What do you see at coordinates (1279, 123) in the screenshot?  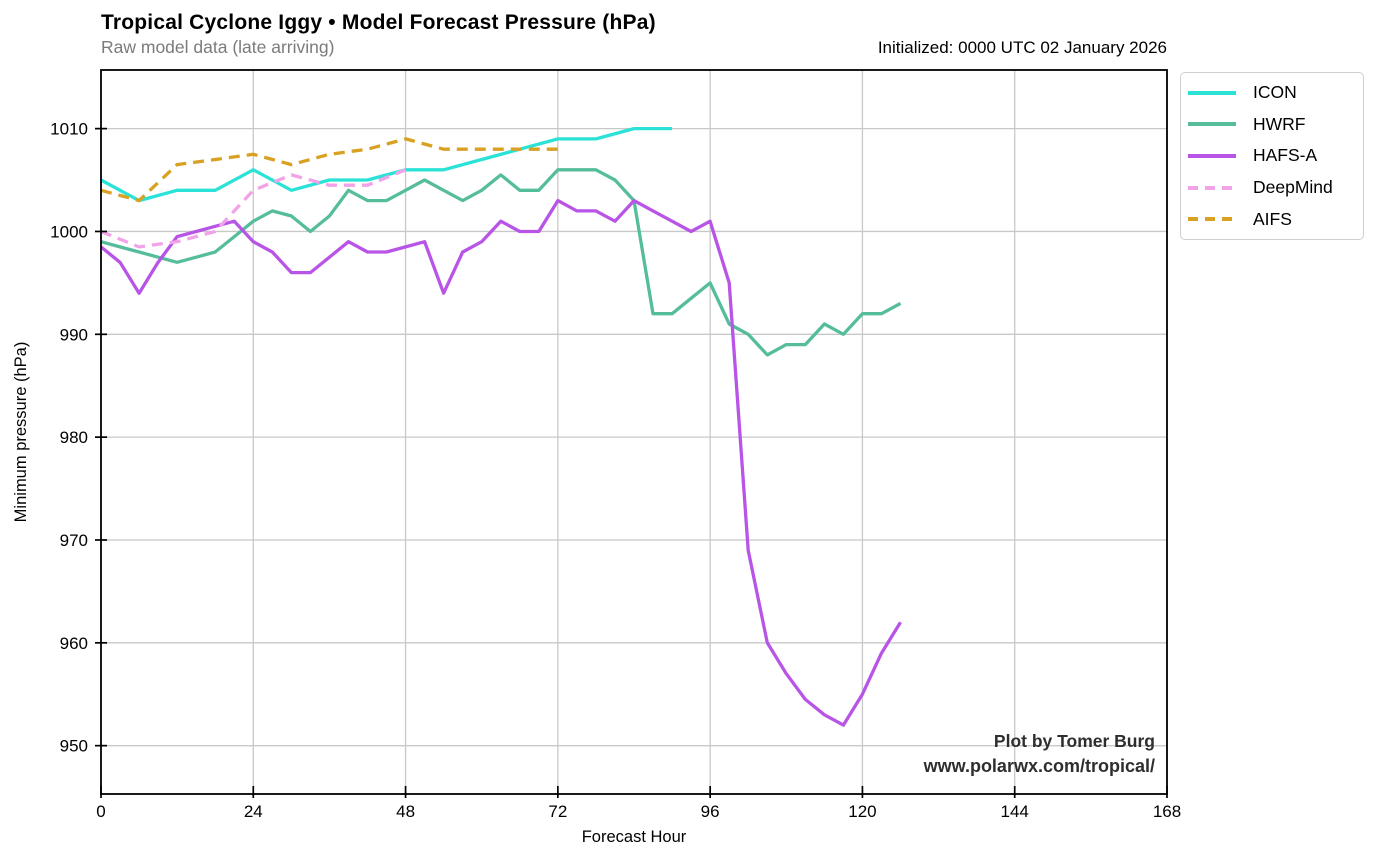 I see `legend-label-hwrf: HWRF` at bounding box center [1279, 123].